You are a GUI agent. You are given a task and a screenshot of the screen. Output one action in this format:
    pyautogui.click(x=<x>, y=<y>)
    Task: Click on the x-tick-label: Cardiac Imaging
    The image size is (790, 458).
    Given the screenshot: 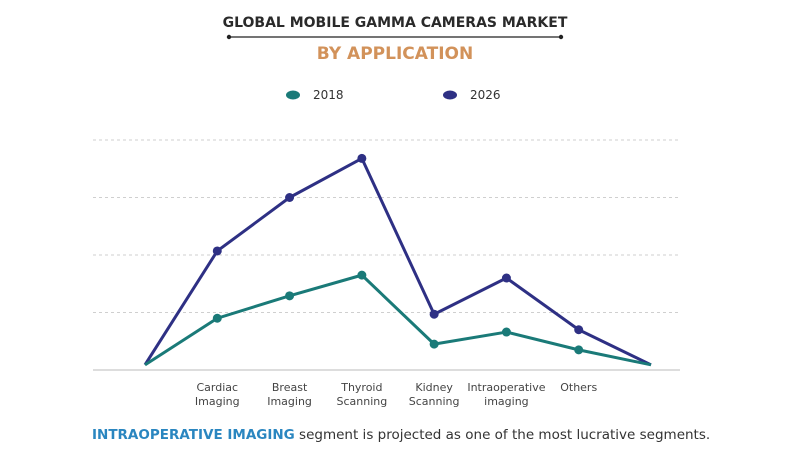 What is the action you would take?
    pyautogui.click(x=217, y=394)
    